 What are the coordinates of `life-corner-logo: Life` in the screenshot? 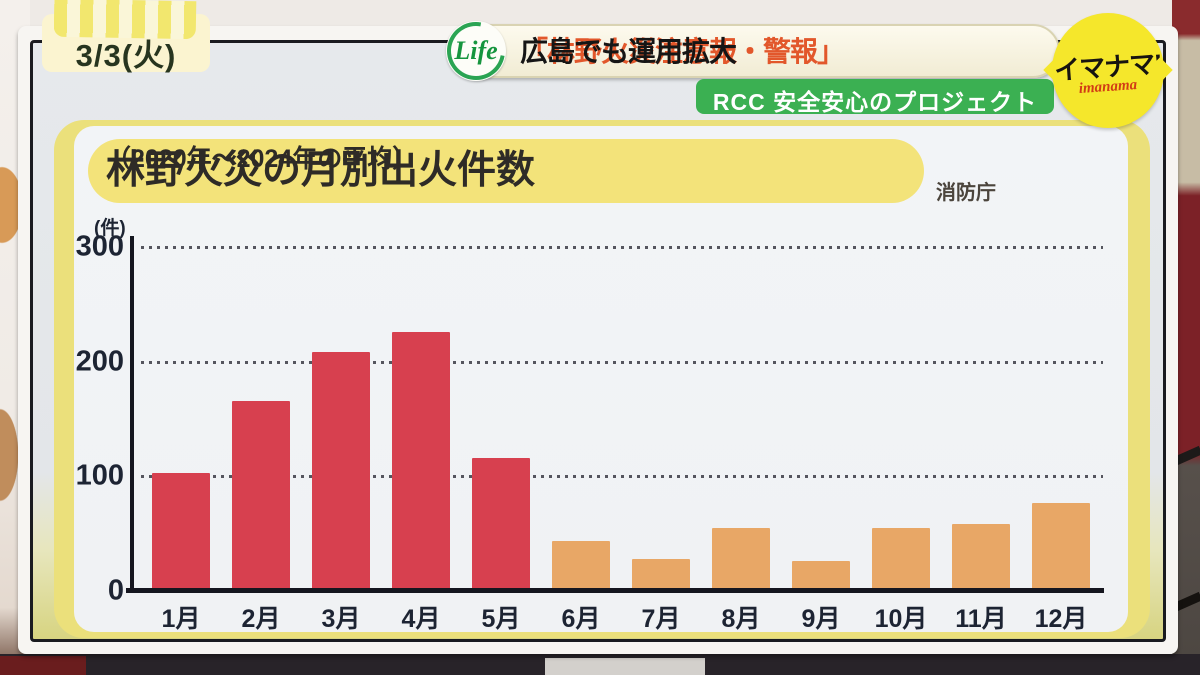 It's located at (476, 51).